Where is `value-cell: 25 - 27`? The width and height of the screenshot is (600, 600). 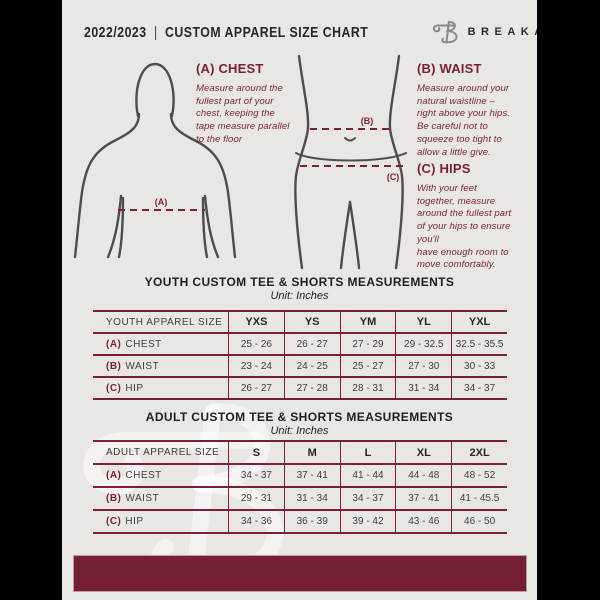 value-cell: 25 - 27 is located at coordinates (367, 367).